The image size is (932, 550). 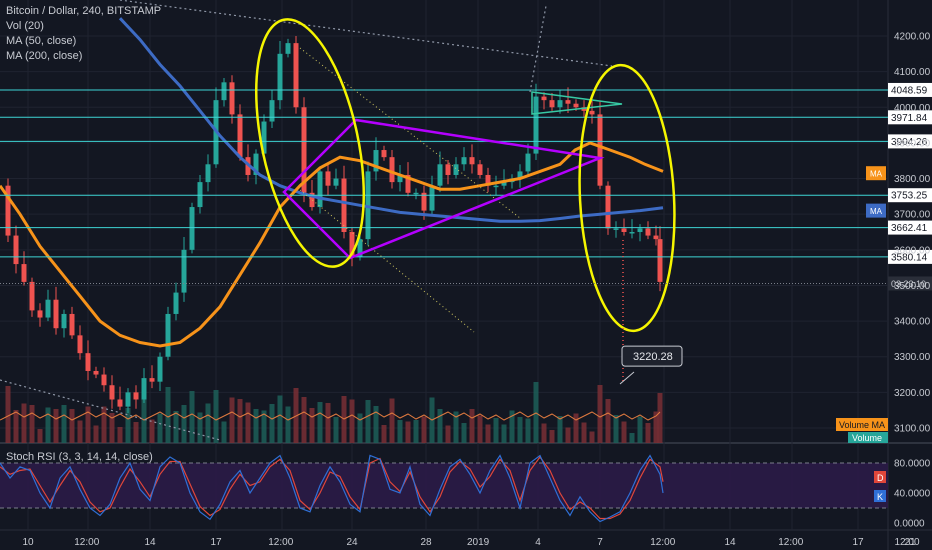 I want to click on ma200-legend: MA (200, close), so click(x=44, y=56).